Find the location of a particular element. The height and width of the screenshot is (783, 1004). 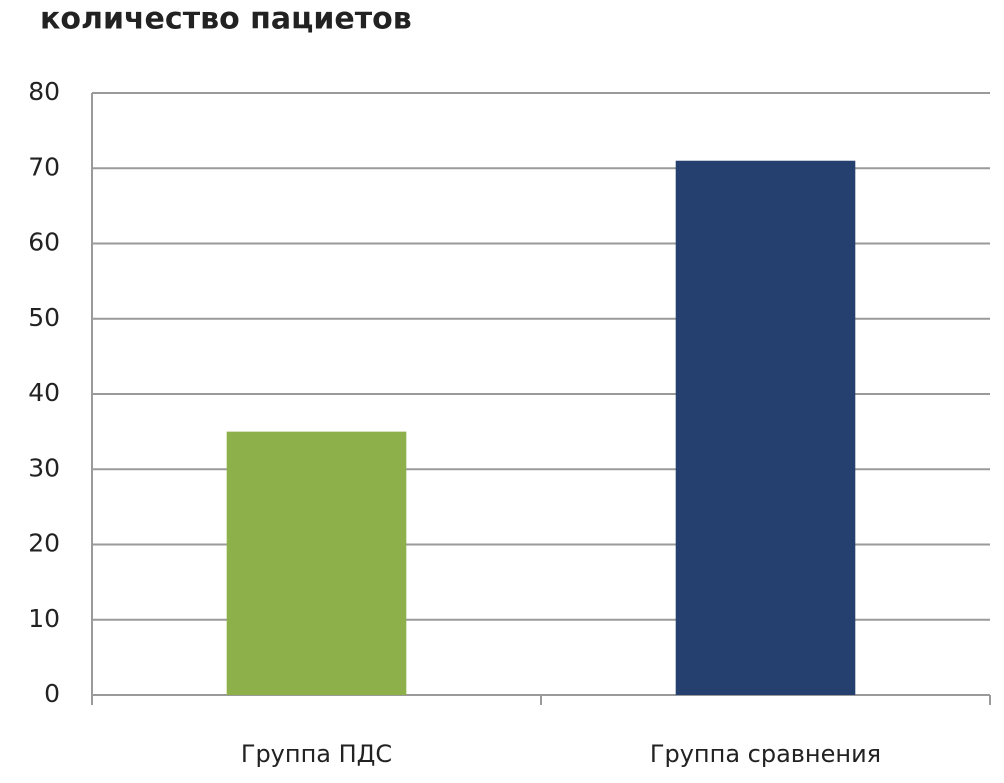

y-tick-label: 70 is located at coordinates (44, 166).